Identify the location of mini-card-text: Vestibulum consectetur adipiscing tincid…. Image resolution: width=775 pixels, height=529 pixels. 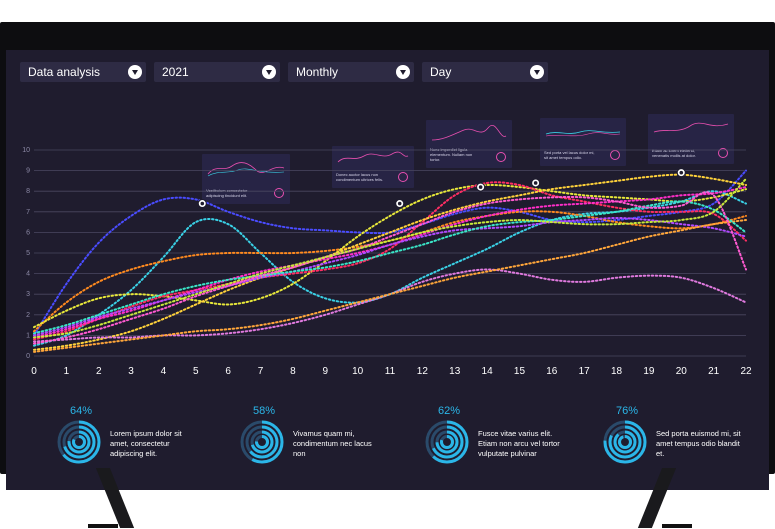
(227, 193).